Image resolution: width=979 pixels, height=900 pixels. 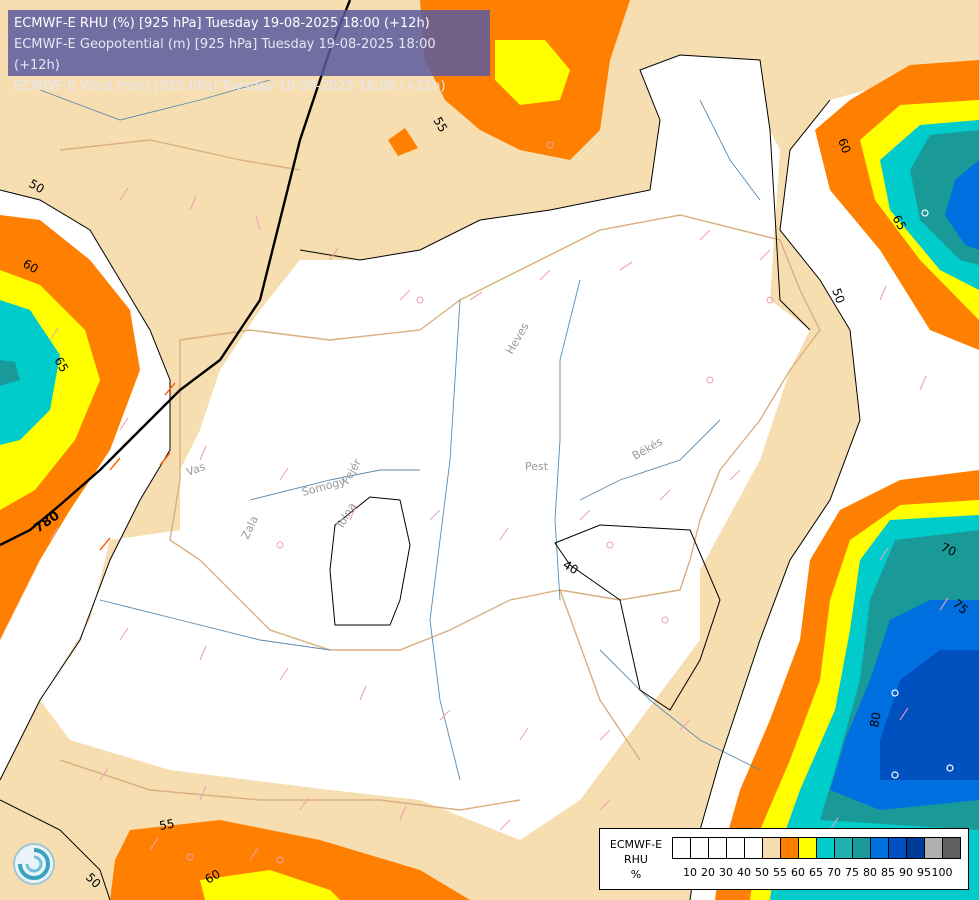 I want to click on contour-label: 70, so click(x=949, y=549).